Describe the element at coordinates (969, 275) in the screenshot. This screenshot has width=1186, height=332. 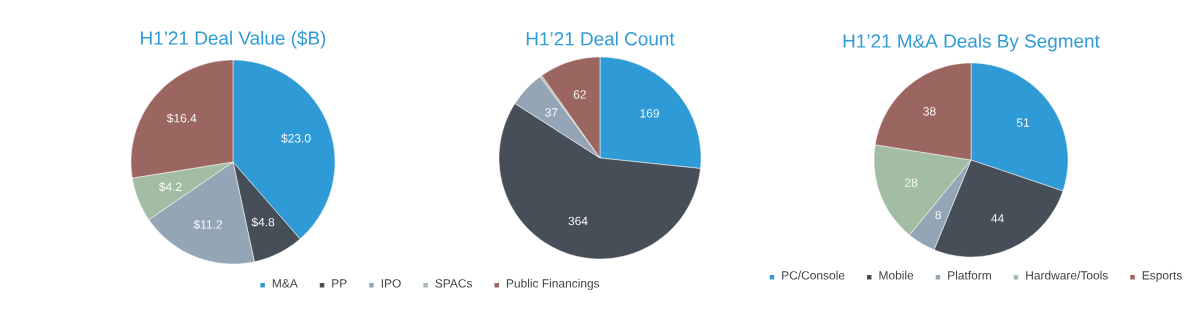
I see `legend-label: Platform` at that location.